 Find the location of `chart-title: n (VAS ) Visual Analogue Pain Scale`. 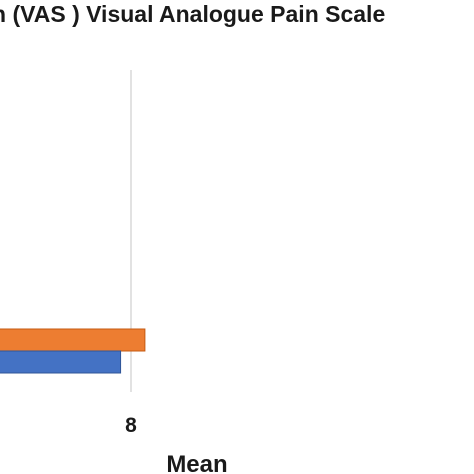

chart-title: n (VAS ) Visual Analogue Pain Scale is located at coordinates (192, 14).